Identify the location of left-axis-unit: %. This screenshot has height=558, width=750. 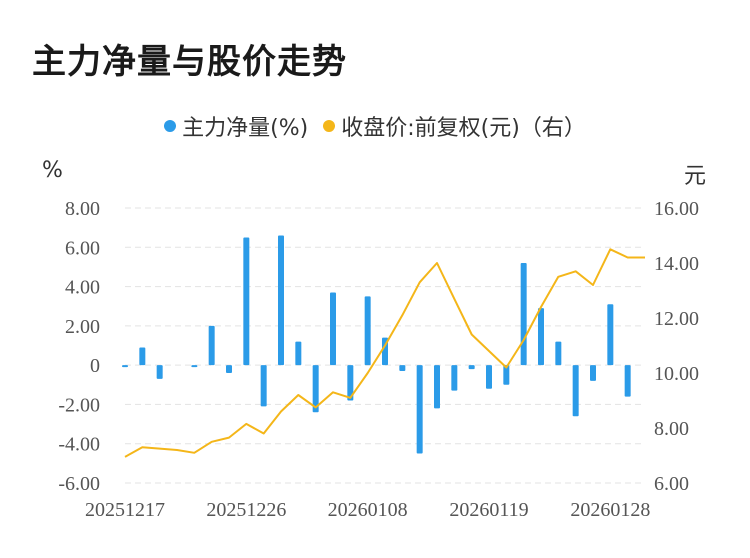
(52, 170).